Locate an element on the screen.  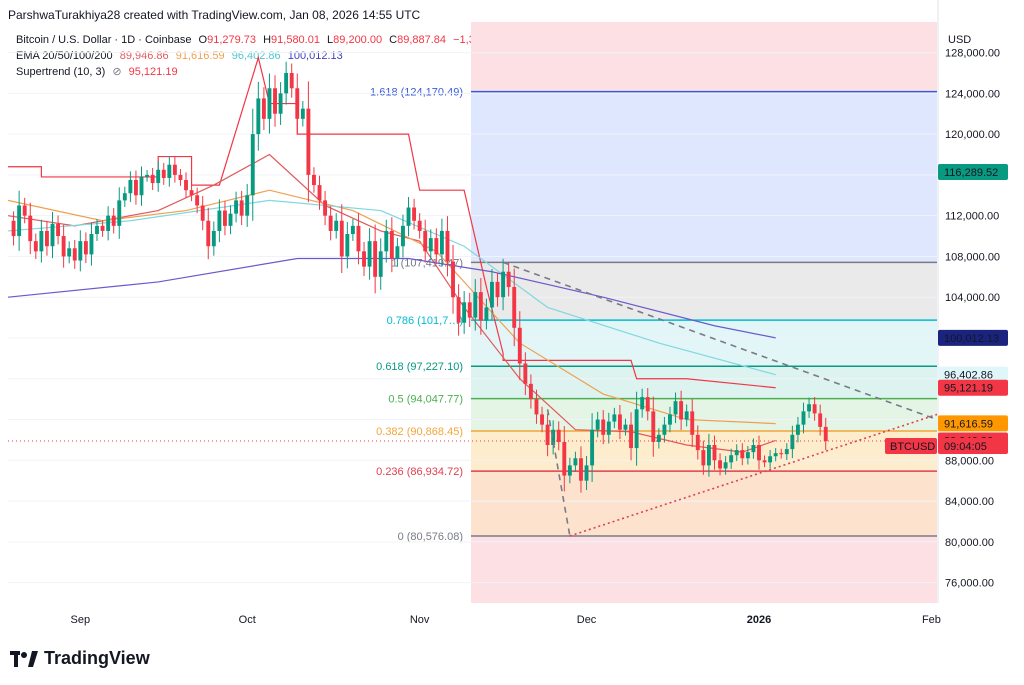
supertrend-row: Supertrend (10, 3) ⊘ 95,121.19 is located at coordinates (285, 72).